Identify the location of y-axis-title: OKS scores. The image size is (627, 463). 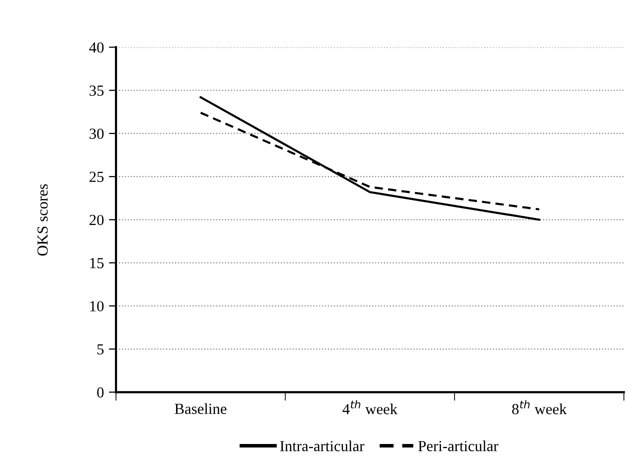
(42, 220).